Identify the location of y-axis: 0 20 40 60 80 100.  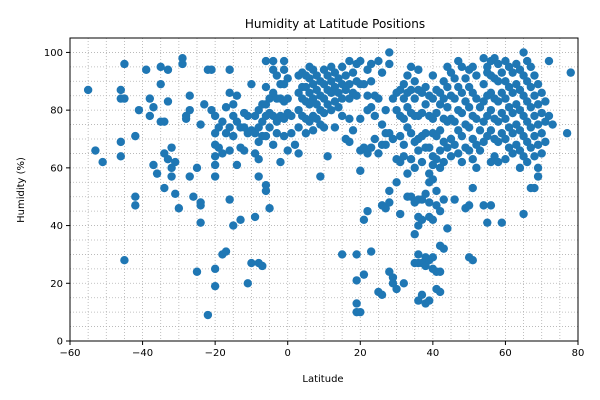
(57, 198).